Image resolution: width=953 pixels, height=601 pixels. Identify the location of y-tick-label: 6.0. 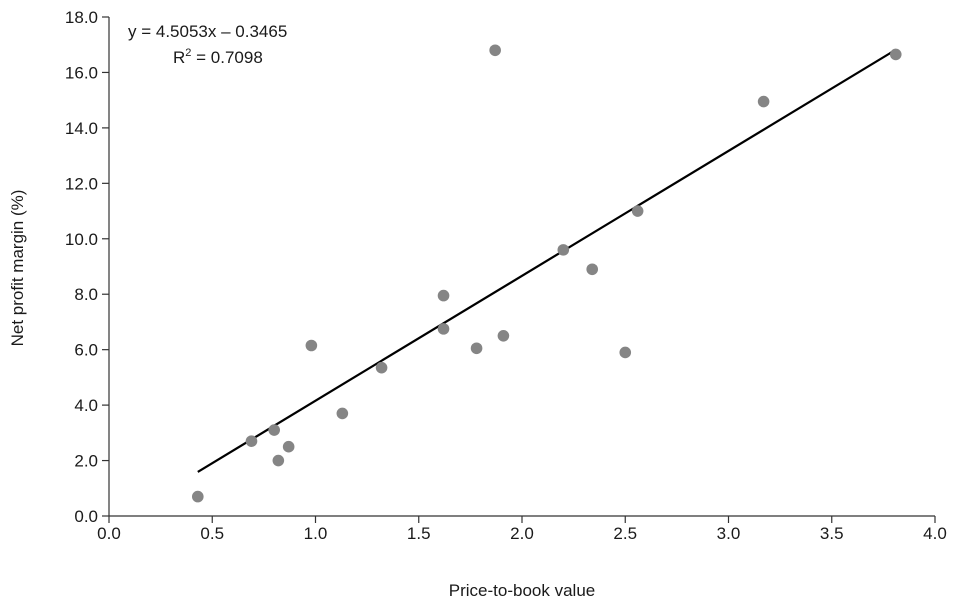
(86, 350).